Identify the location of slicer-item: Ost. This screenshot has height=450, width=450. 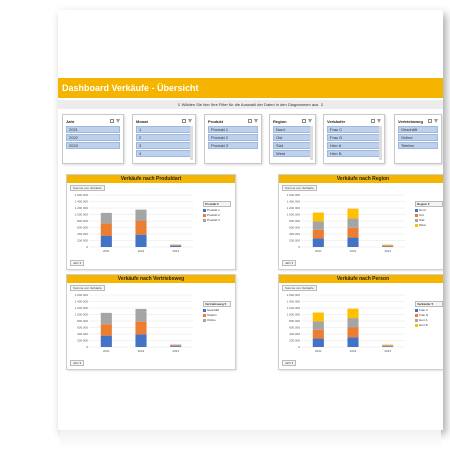
(292, 137).